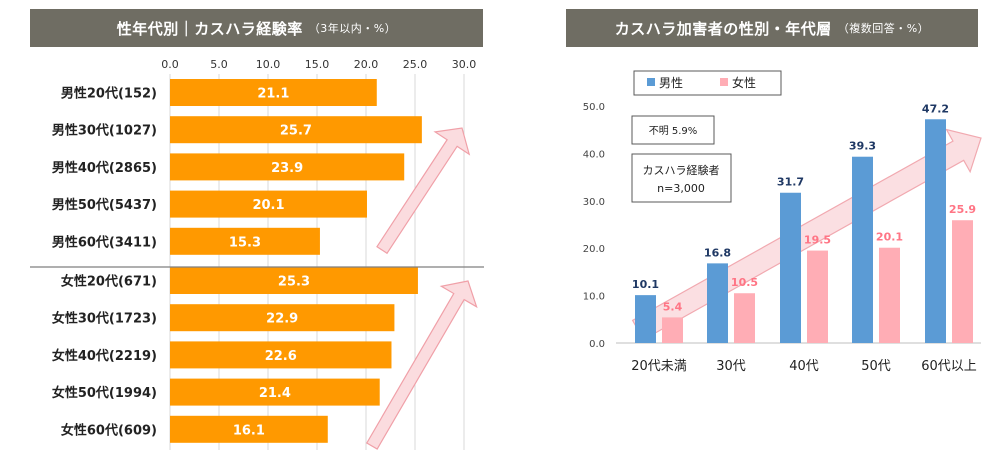  What do you see at coordinates (104, 393) in the screenshot?
I see `category-label: 女性50代(1994)` at bounding box center [104, 393].